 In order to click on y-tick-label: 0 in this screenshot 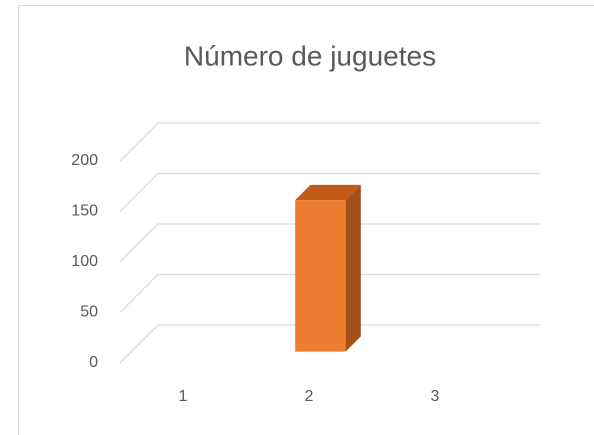, I will do `click(93, 362)`.